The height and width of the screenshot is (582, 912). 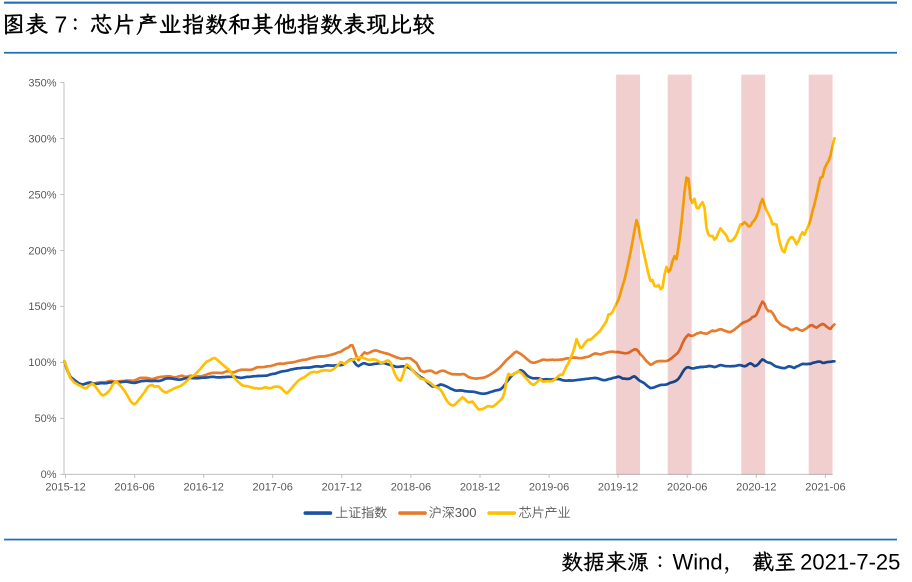 I want to click on svg-text: 2016-12, so click(x=204, y=488).